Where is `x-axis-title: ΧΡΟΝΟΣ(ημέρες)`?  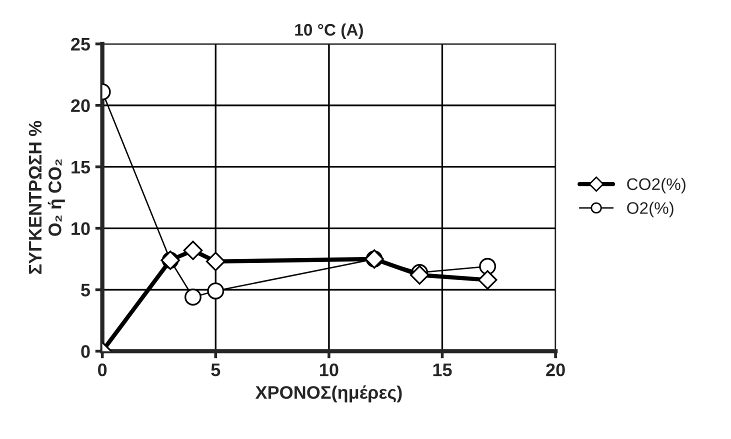 x-axis-title: ΧΡΟΝΟΣ(ημέρες) is located at coordinates (328, 393).